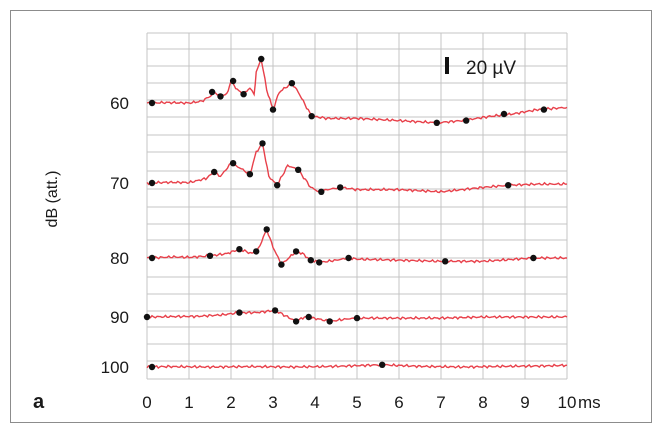 This screenshot has height=435, width=664. Describe the element at coordinates (447, 65) in the screenshot. I see `scale-bar` at that location.